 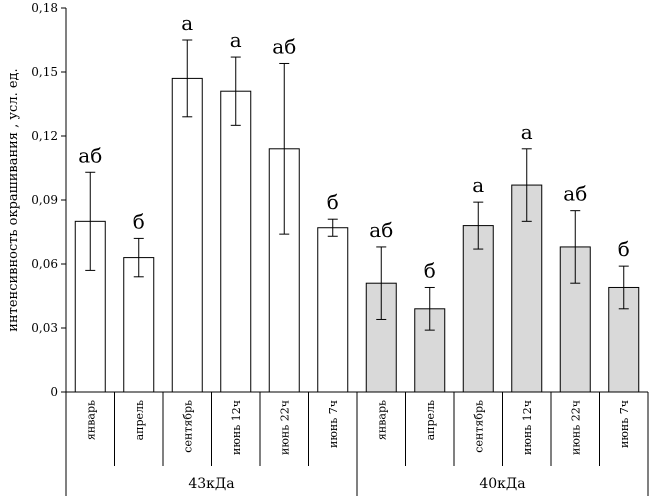 What do you see at coordinates (502, 484) in the screenshot?
I see `group-label: 40кДа` at bounding box center [502, 484].